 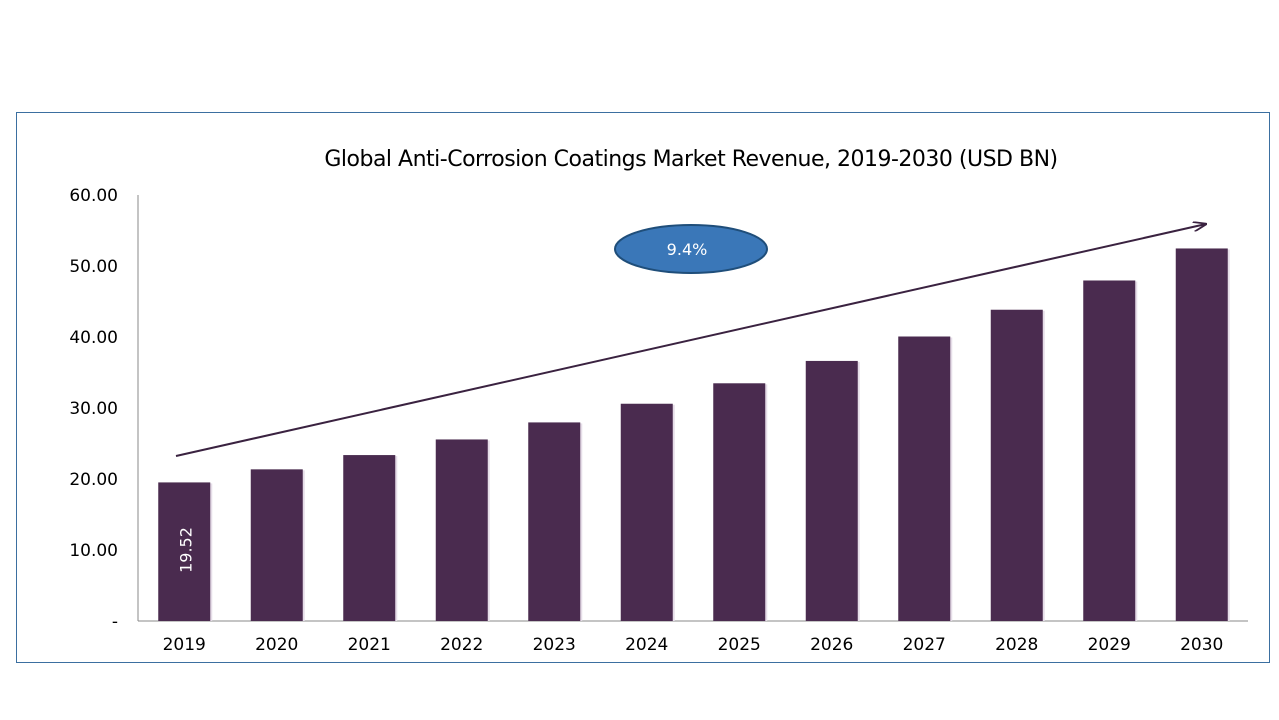 I want to click on x-tick-label: 2028, so click(x=1016, y=645).